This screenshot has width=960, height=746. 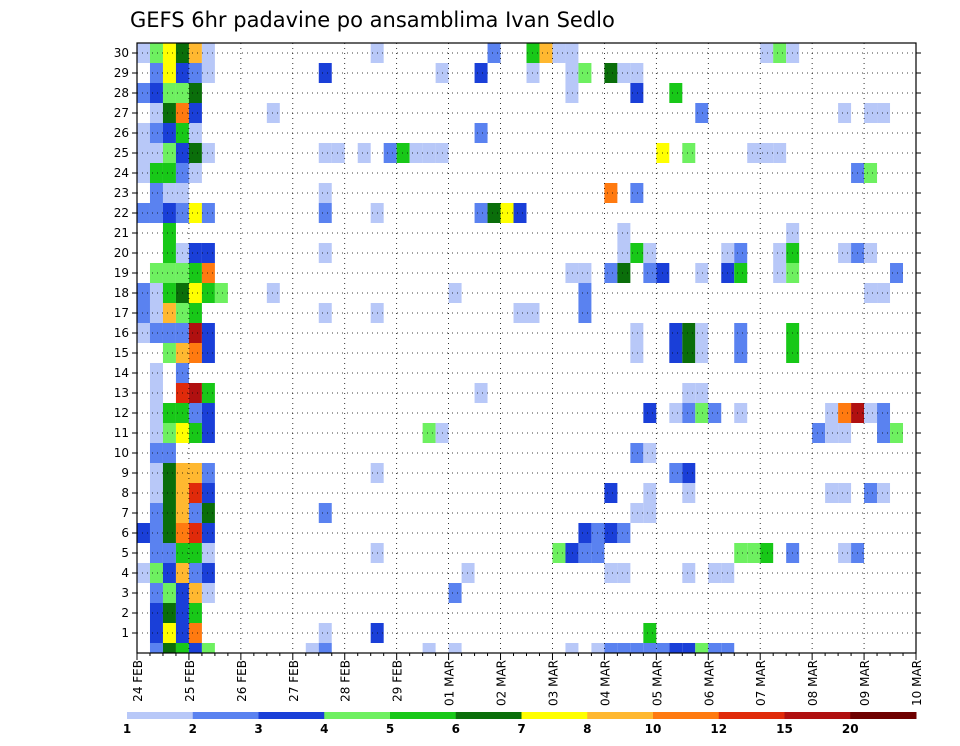 What do you see at coordinates (657, 683) in the screenshot?
I see `x-tick-label: 05 MAR` at bounding box center [657, 683].